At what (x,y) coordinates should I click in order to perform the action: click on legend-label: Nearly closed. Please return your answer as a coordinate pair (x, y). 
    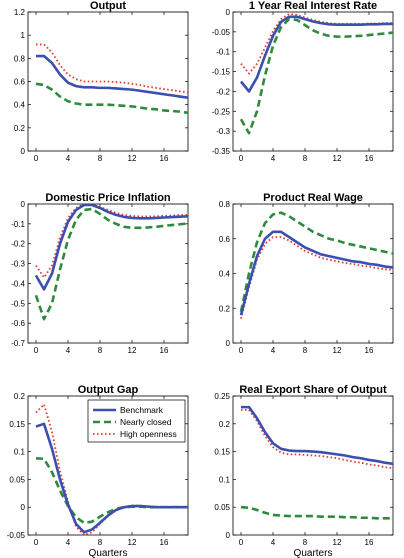
    Looking at the image, I should click on (146, 422).